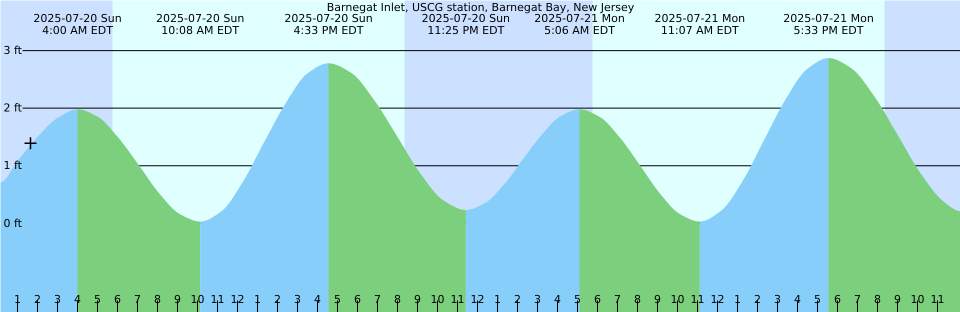  What do you see at coordinates (466, 24) in the screenshot?
I see `annotation: 2025-07-20 Sun 11:25 PM EDT` at bounding box center [466, 24].